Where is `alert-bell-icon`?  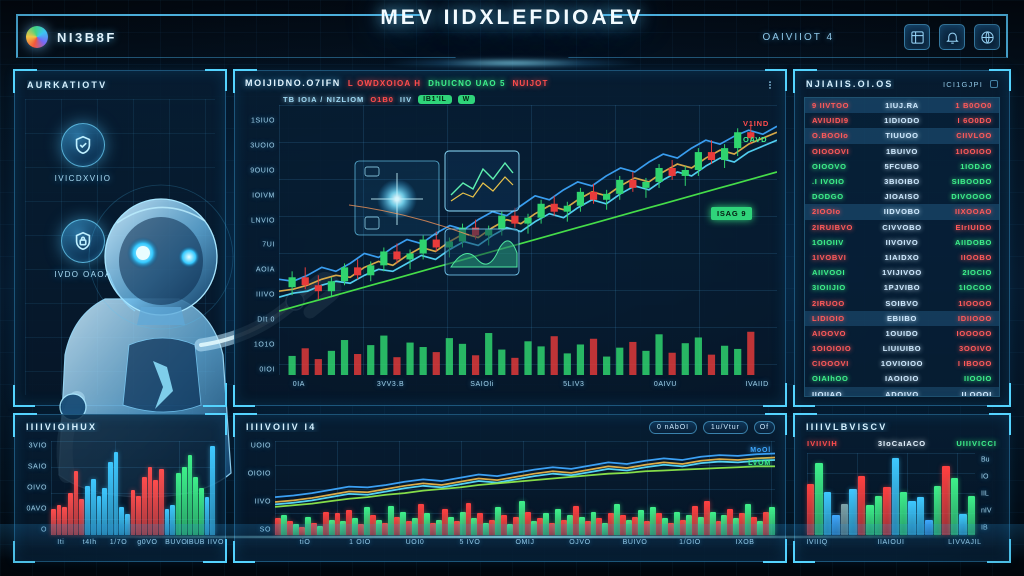 alert-bell-icon is located at coordinates (952, 37).